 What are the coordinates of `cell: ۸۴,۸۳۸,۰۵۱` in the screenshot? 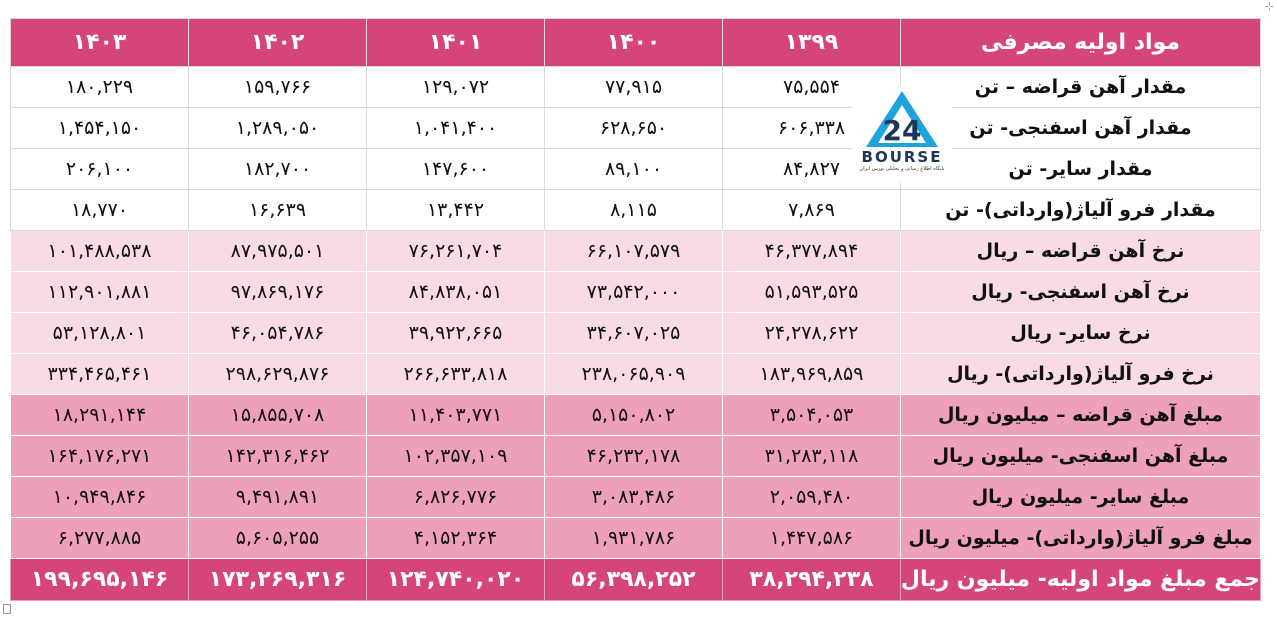 It's located at (455, 292).